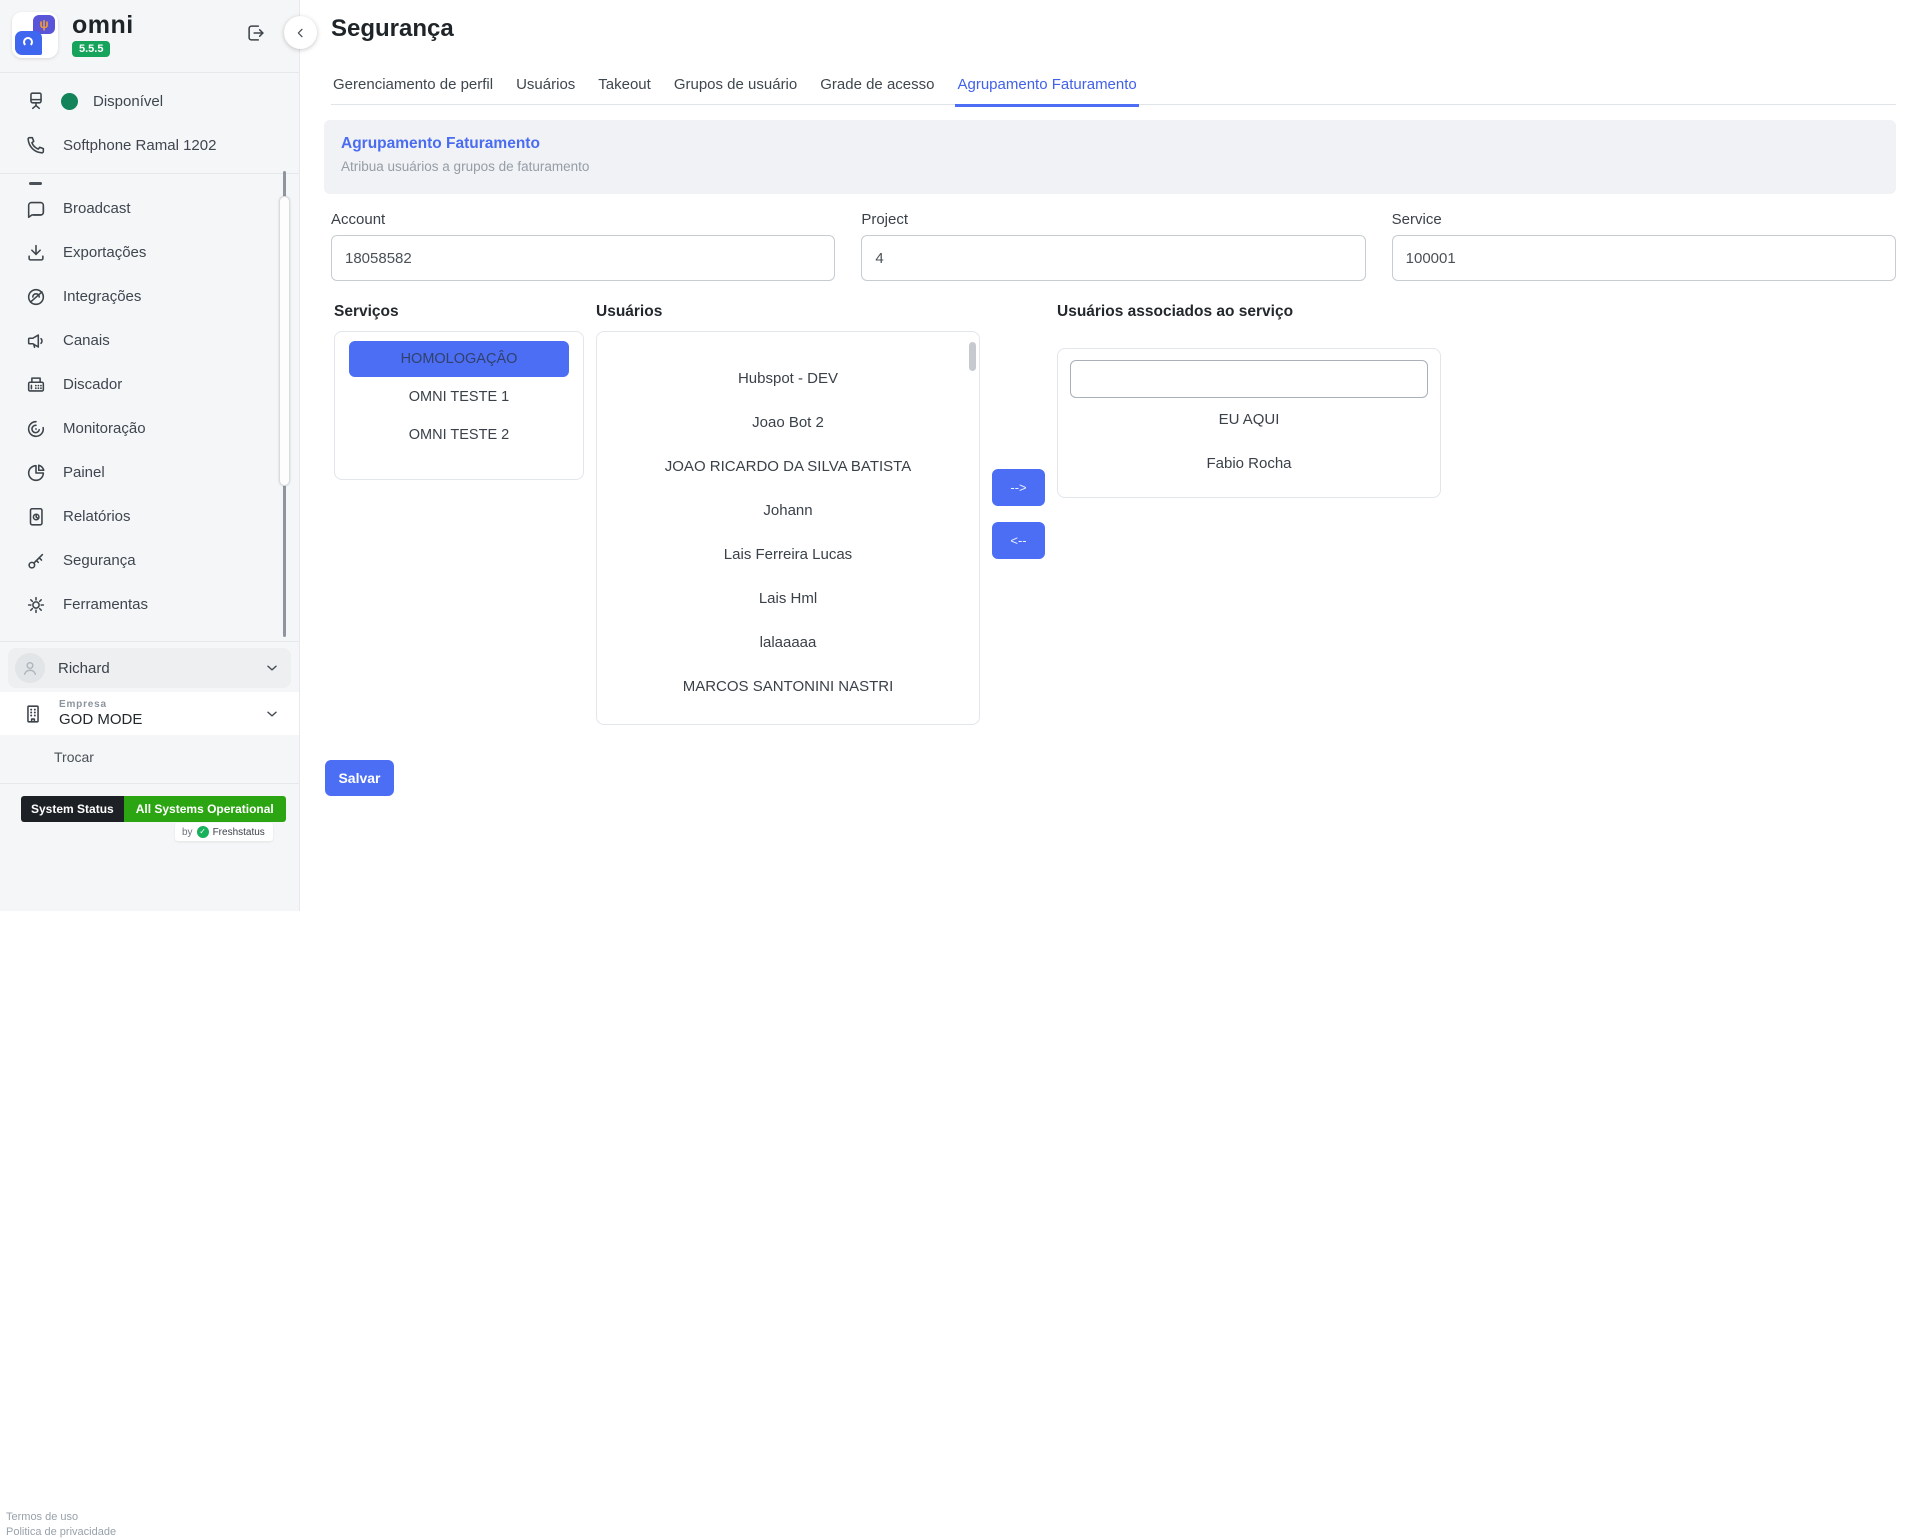  What do you see at coordinates (885, 219) in the screenshot?
I see `project-label: Project` at bounding box center [885, 219].